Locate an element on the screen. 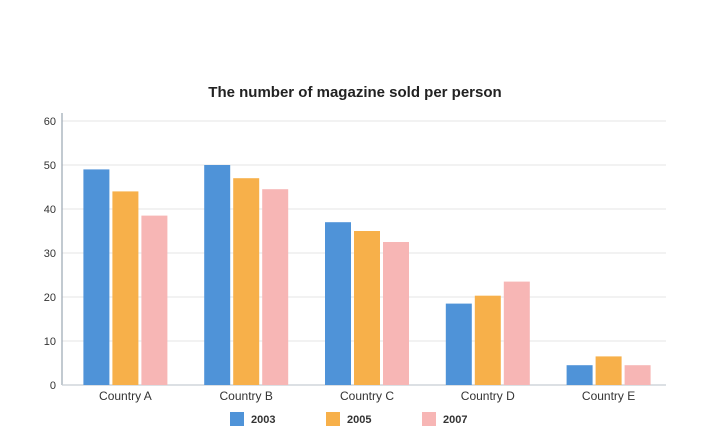 The height and width of the screenshot is (447, 708). x-category-label: Country C is located at coordinates (367, 396).